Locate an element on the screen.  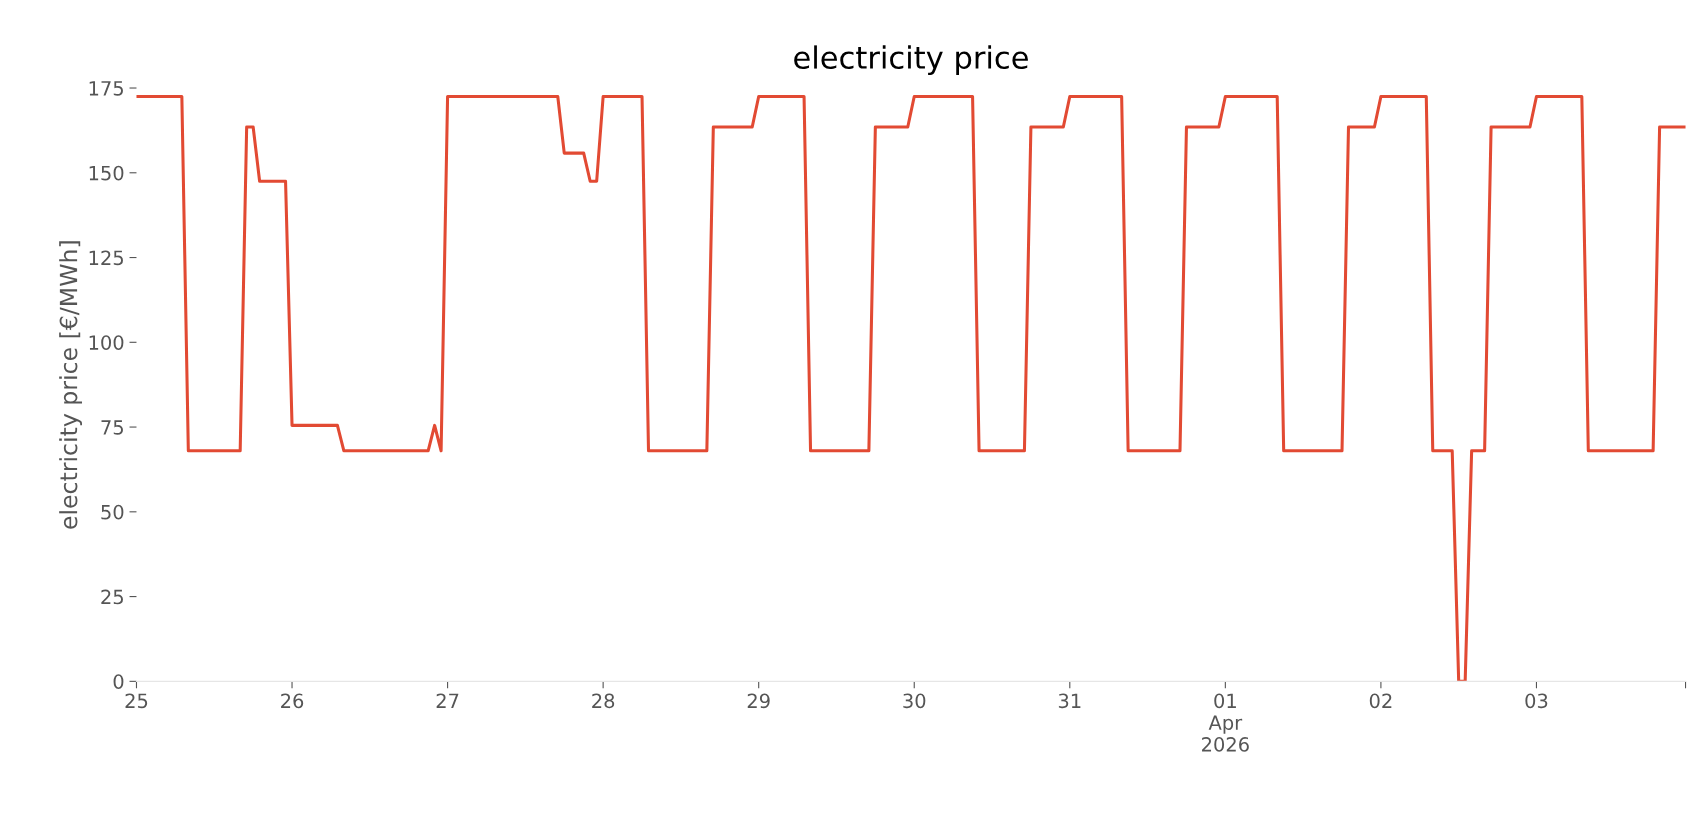
x-tick-label: 31 is located at coordinates (1069, 701).